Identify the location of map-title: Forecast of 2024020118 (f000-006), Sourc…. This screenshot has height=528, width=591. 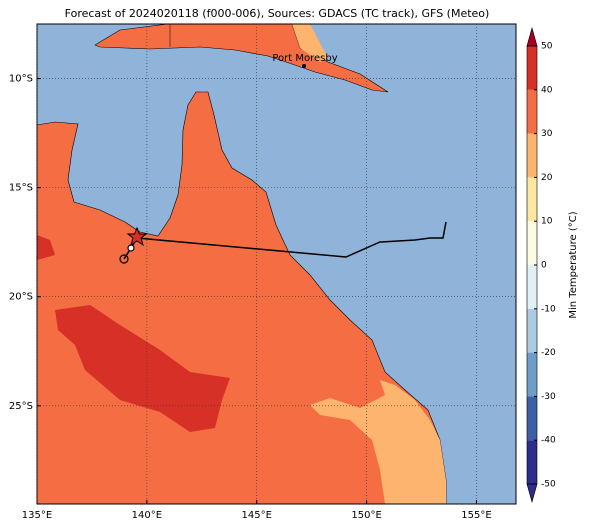
(277, 13).